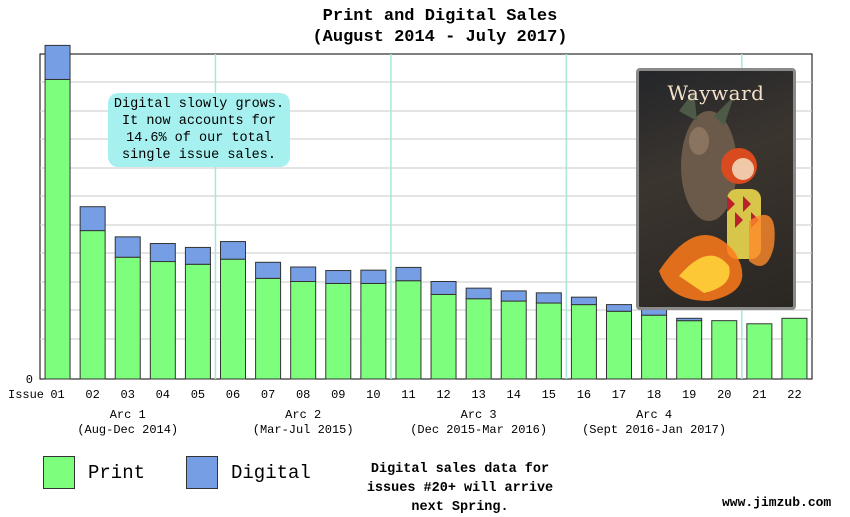  What do you see at coordinates (759, 395) in the screenshot?
I see `x-tick-label-21: 21` at bounding box center [759, 395].